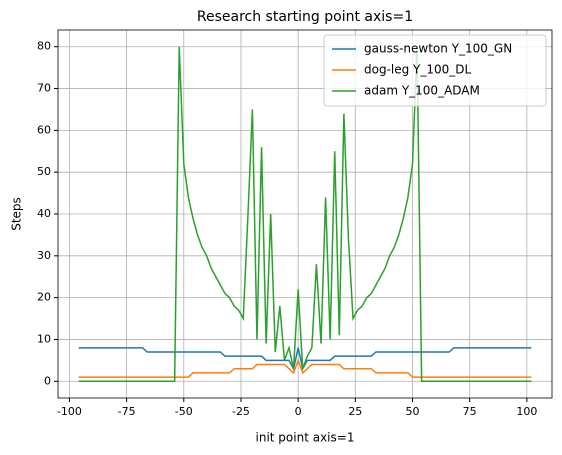 The width and height of the screenshot is (562, 455). I want to click on x-tick-label: 100, so click(526, 411).